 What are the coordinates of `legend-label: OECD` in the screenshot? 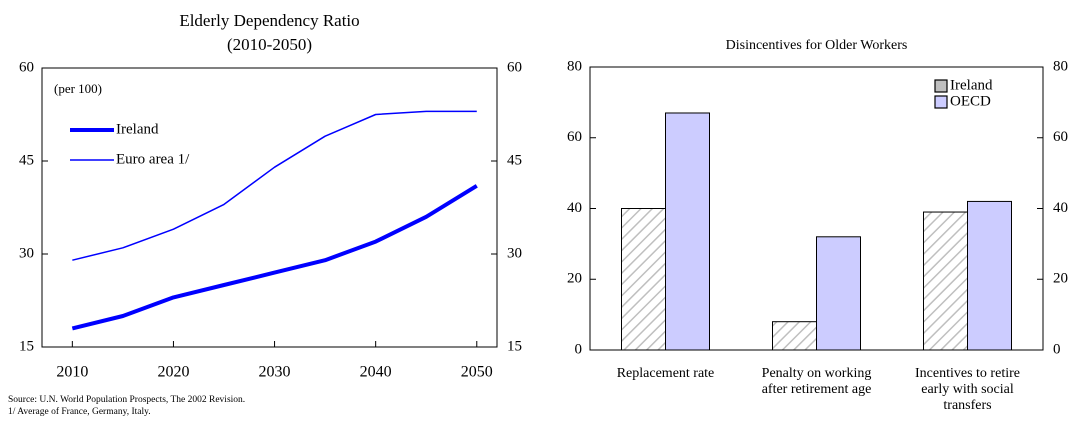 It's located at (970, 101).